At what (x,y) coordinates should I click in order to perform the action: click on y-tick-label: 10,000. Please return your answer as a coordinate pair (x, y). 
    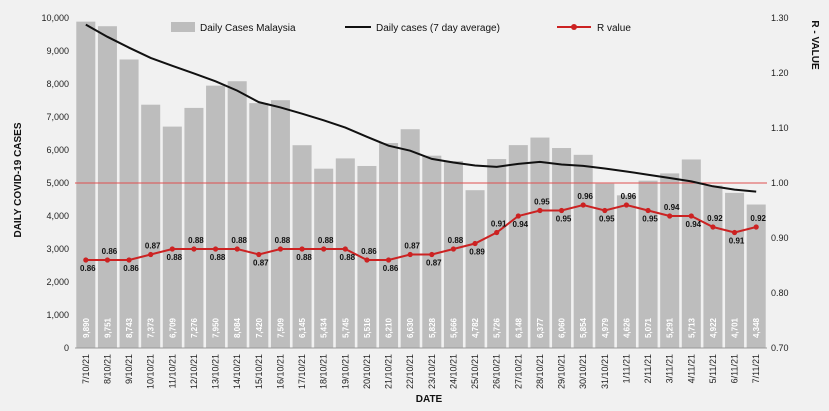
    Looking at the image, I should click on (55, 18).